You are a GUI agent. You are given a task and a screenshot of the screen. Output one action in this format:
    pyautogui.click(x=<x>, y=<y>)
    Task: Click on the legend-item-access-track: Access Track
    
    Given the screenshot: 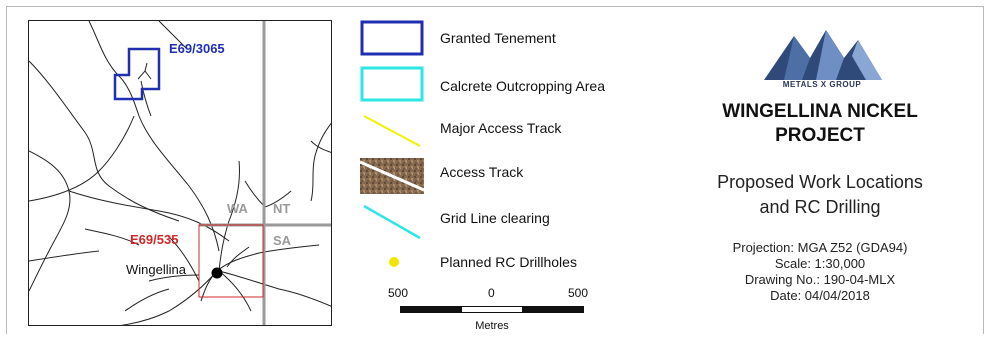 What is the action you would take?
    pyautogui.click(x=502, y=178)
    